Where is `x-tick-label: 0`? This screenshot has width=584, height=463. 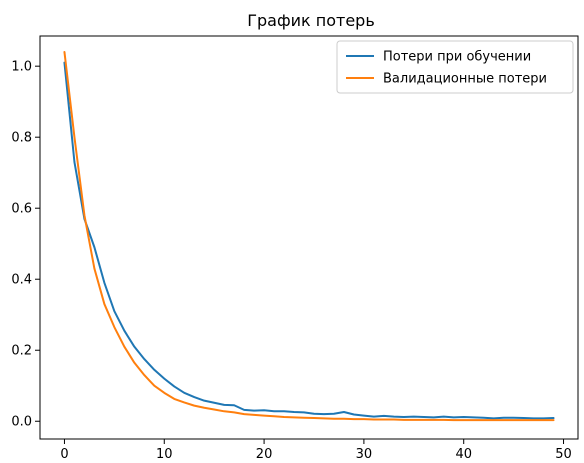 x-tick-label: 0 is located at coordinates (64, 454).